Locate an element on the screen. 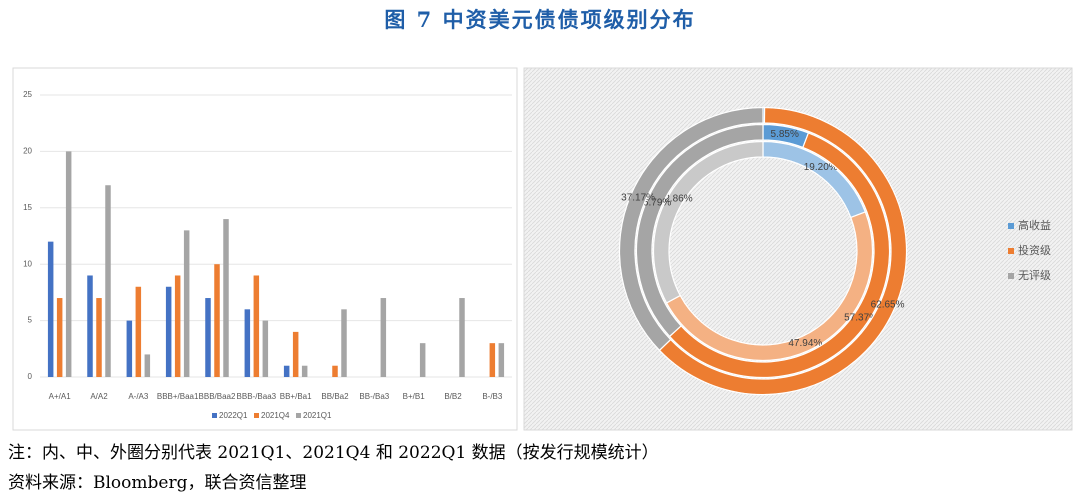 Image resolution: width=1080 pixels, height=502 pixels. legend-label: 投资级 is located at coordinates (1034, 250).